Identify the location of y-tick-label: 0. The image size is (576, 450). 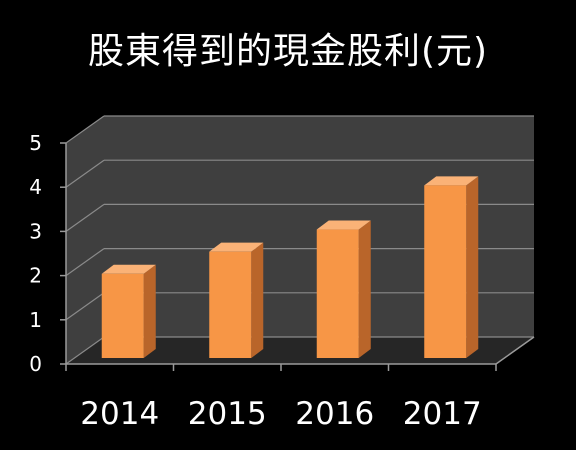
(35, 364).